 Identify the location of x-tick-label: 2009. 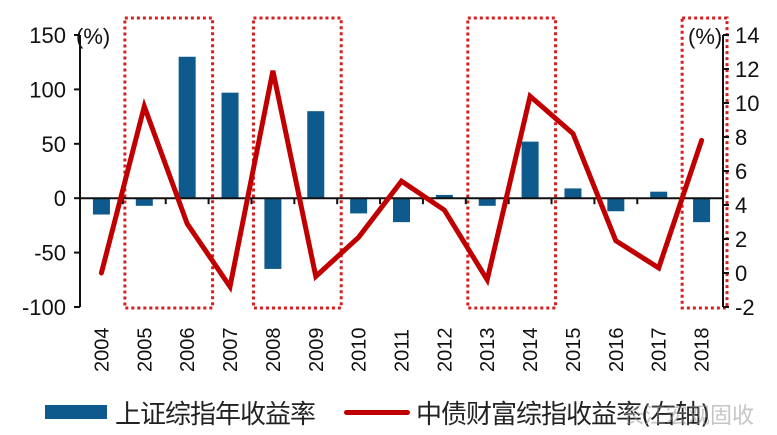
(317, 350).